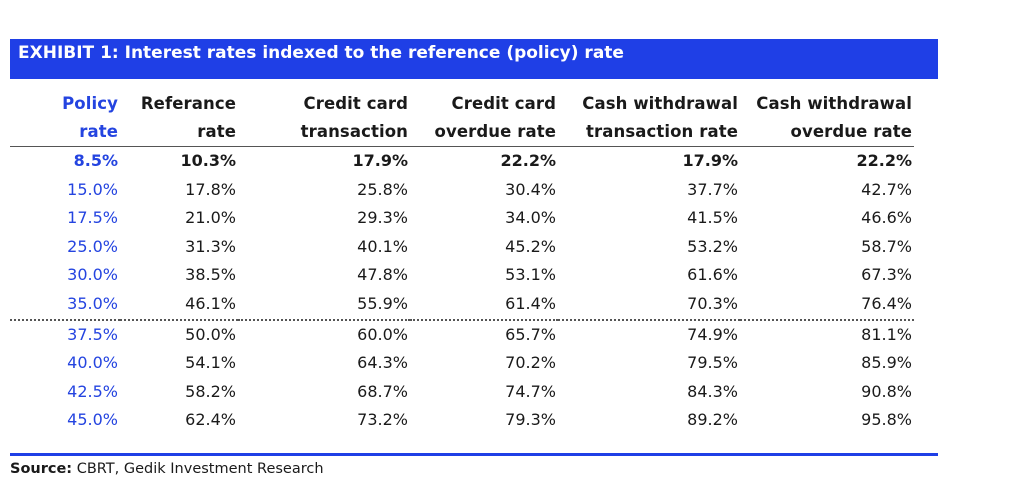  Describe the element at coordinates (712, 246) in the screenshot. I see `table-cell: 53.2%` at that location.